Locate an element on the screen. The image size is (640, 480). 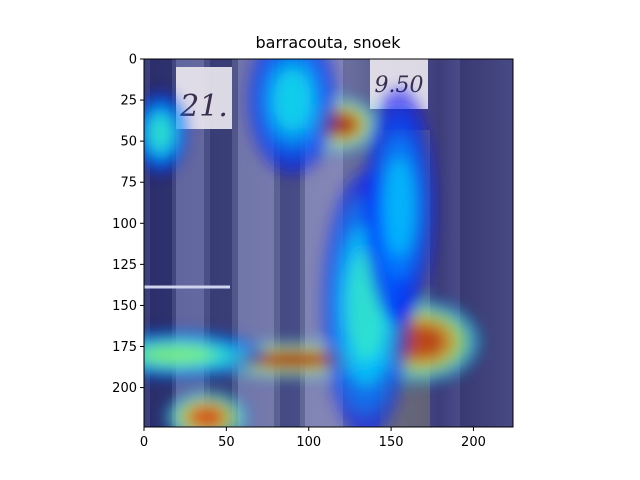
y-tick-label: 150 is located at coordinates (124, 306).